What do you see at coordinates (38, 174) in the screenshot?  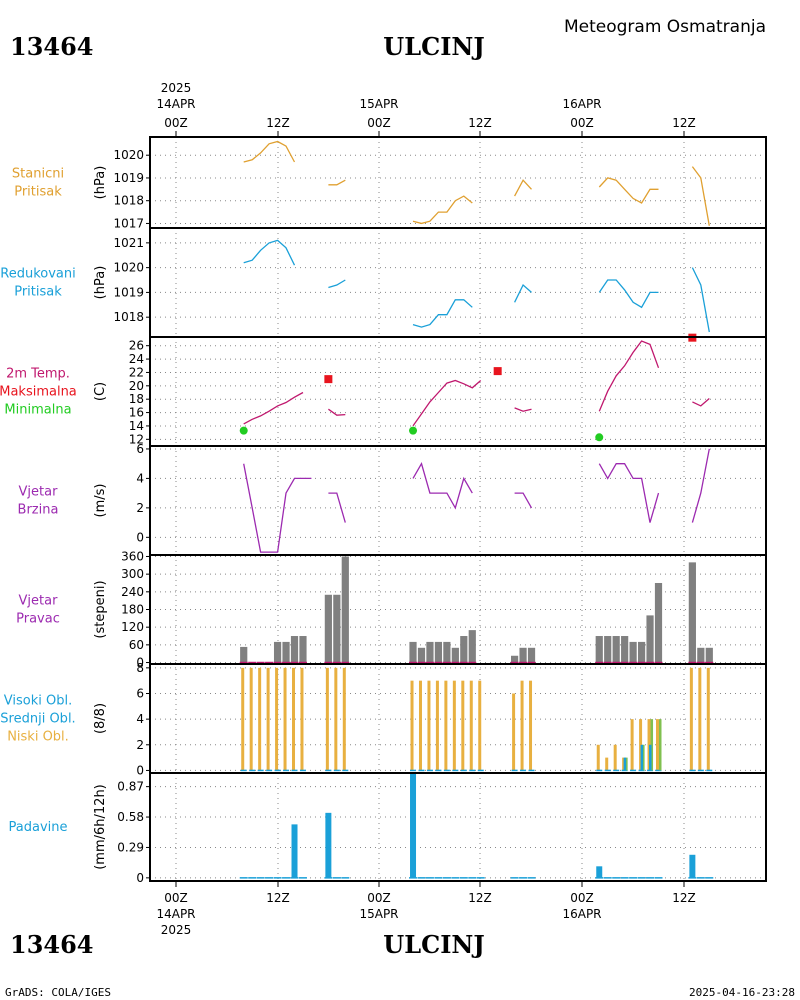 I see `panel-title-line: Stanicni` at bounding box center [38, 174].